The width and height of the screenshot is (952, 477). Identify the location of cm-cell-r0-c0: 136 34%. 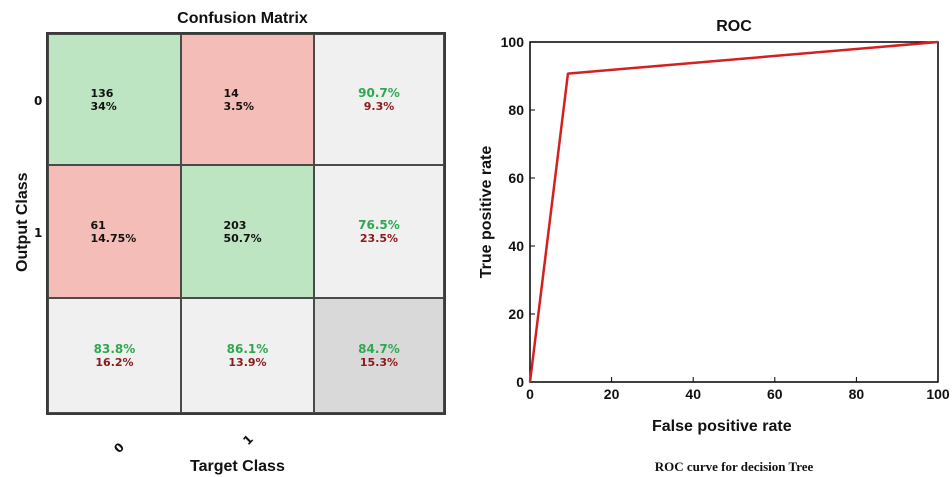
(114, 99).